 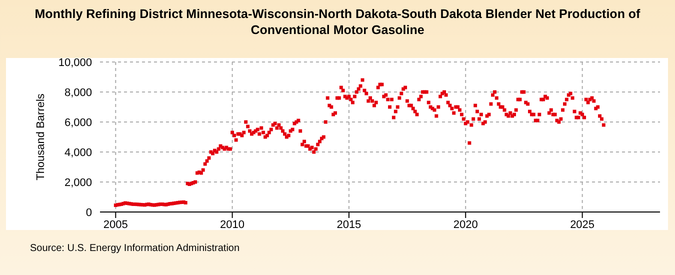 I want to click on y-tick-label: 10,000, so click(x=75, y=62).